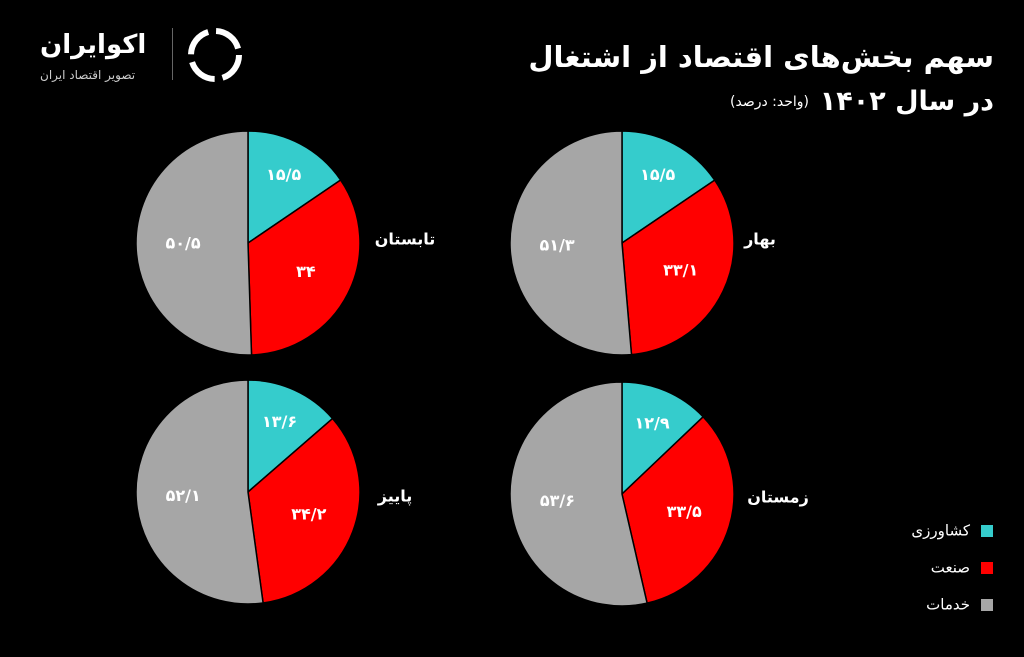  I want to click on value-label: ۵۱/۳, so click(557, 244).